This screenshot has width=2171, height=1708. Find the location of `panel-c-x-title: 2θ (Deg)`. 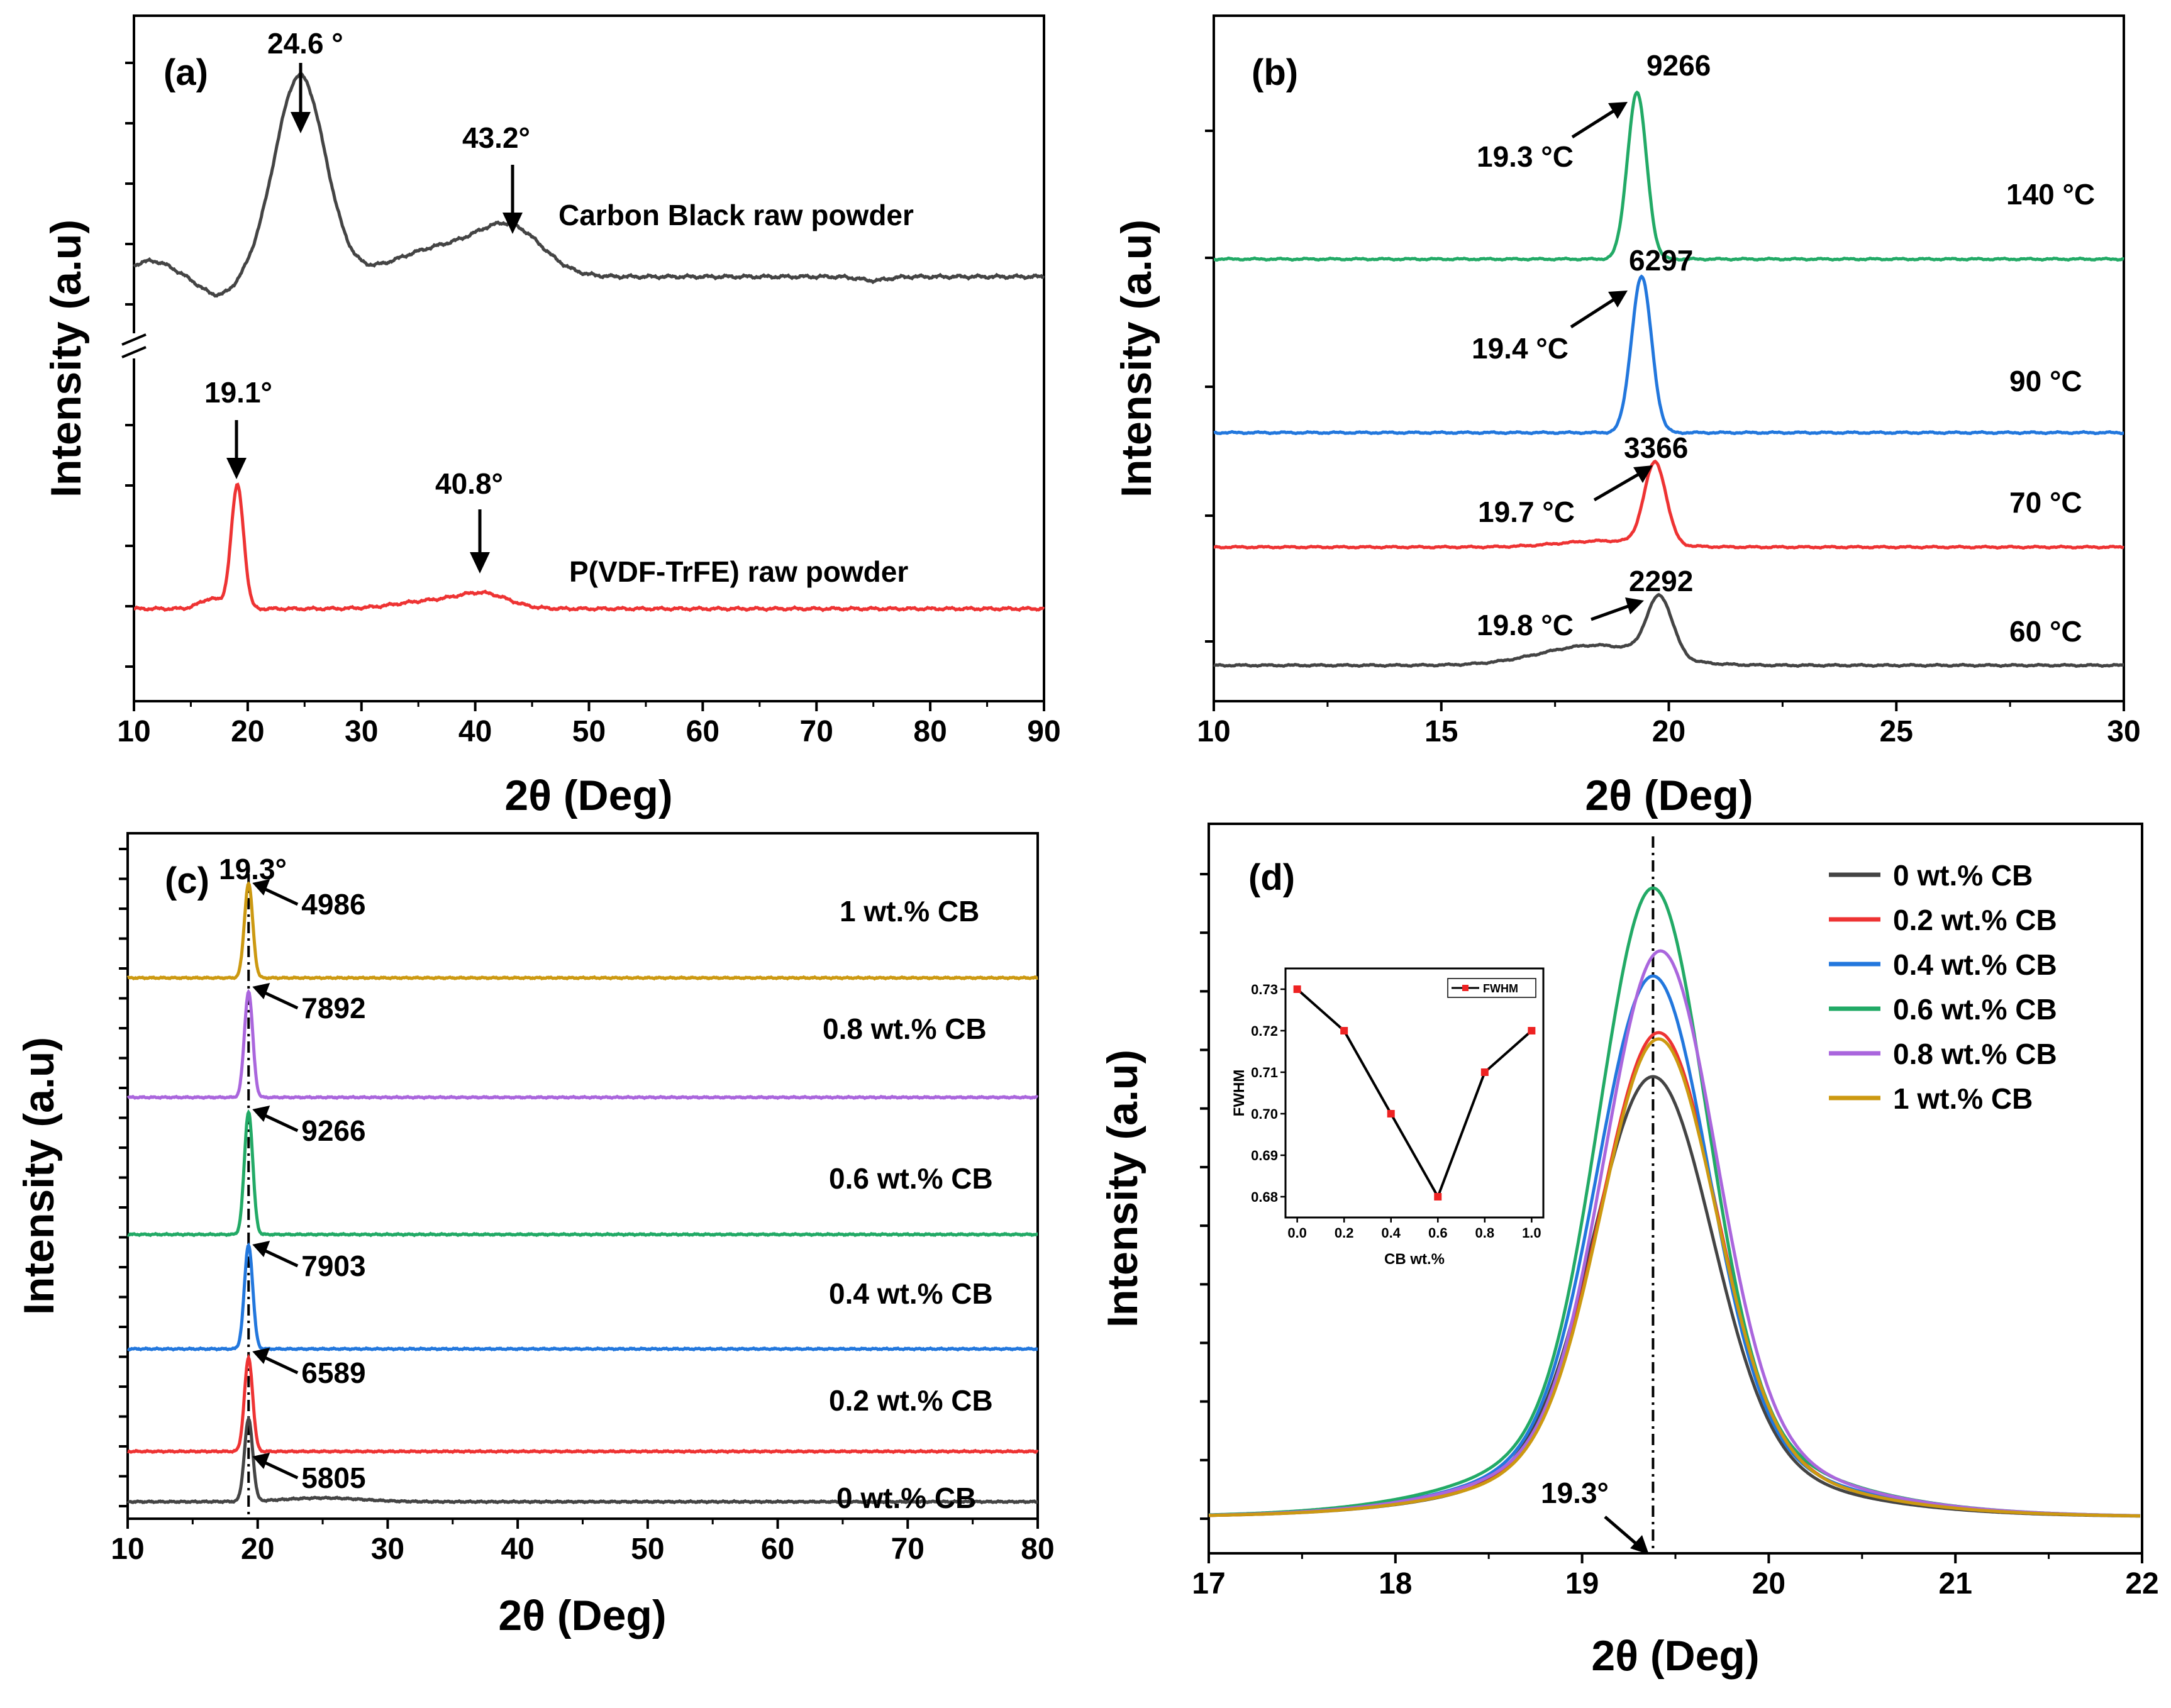

panel-c-x-title: 2θ (Deg) is located at coordinates (582, 1615).